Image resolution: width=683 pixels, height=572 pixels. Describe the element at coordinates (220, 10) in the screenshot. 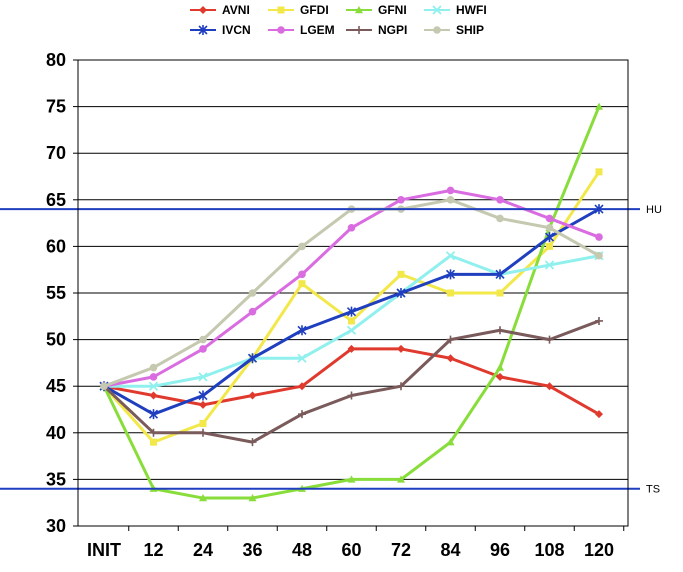

I see `legend-item-avni: AVNI` at that location.